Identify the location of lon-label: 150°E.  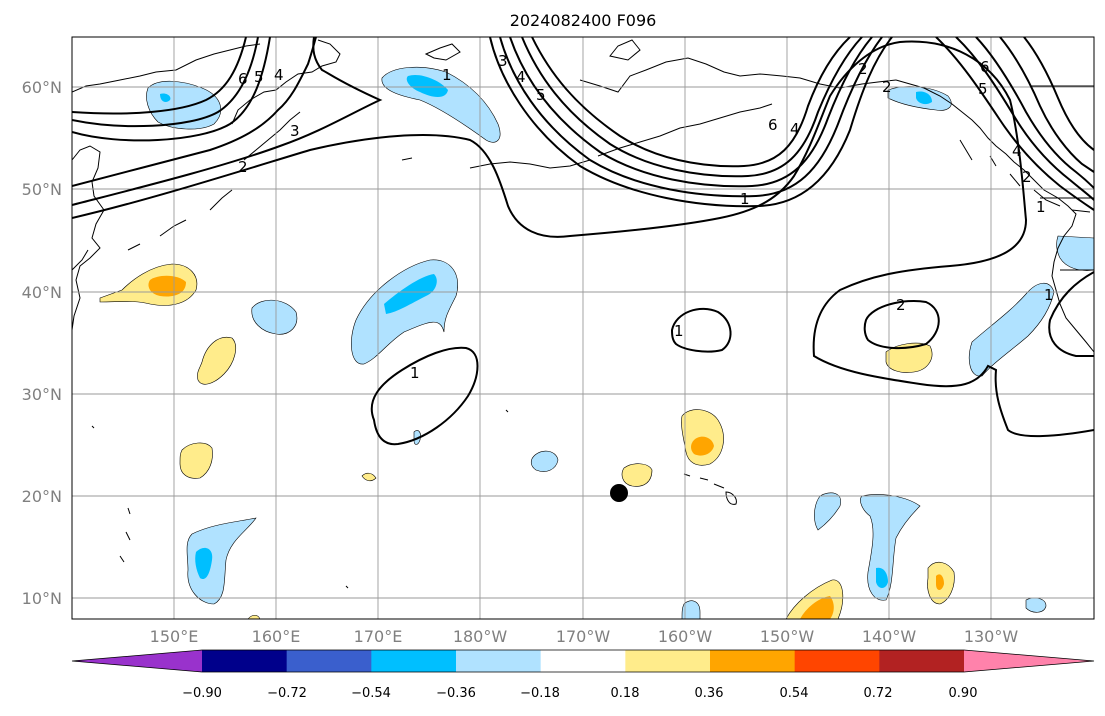
(174, 636).